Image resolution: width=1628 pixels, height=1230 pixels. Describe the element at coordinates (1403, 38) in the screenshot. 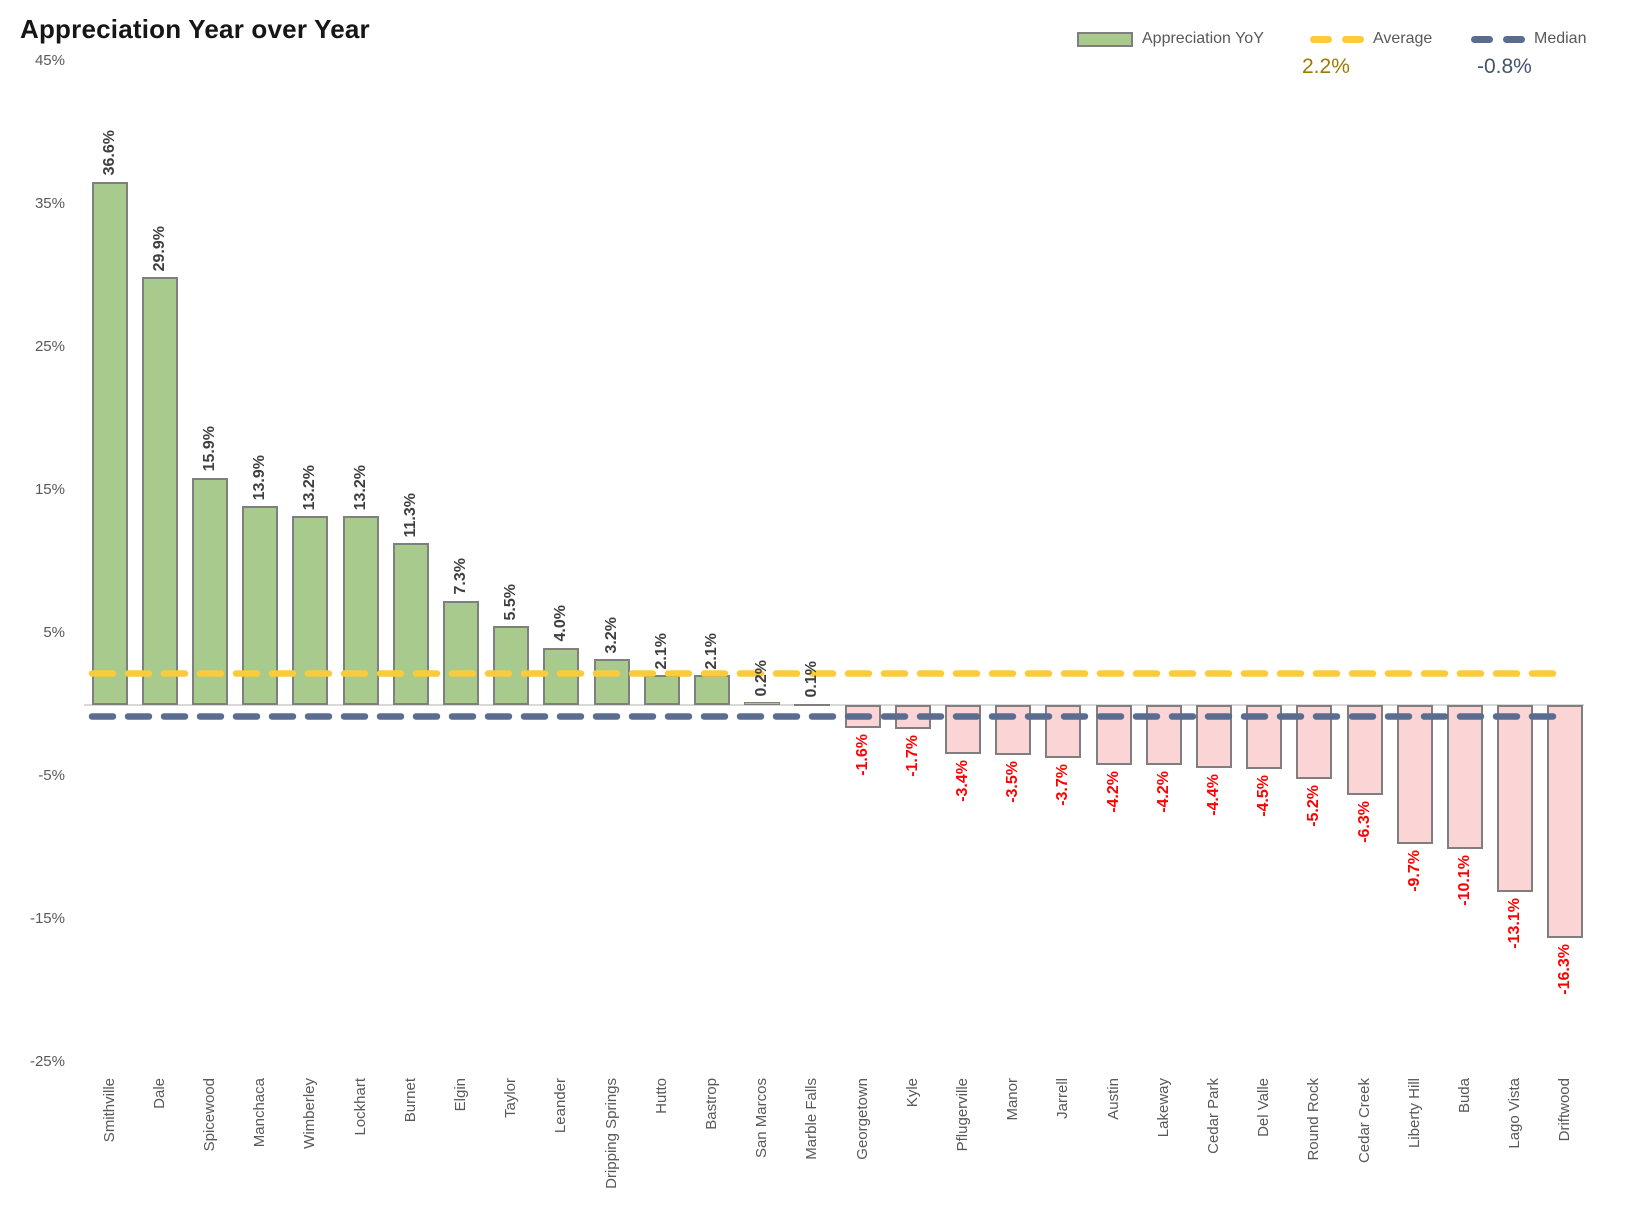

I see `legend-average-label: Average` at that location.